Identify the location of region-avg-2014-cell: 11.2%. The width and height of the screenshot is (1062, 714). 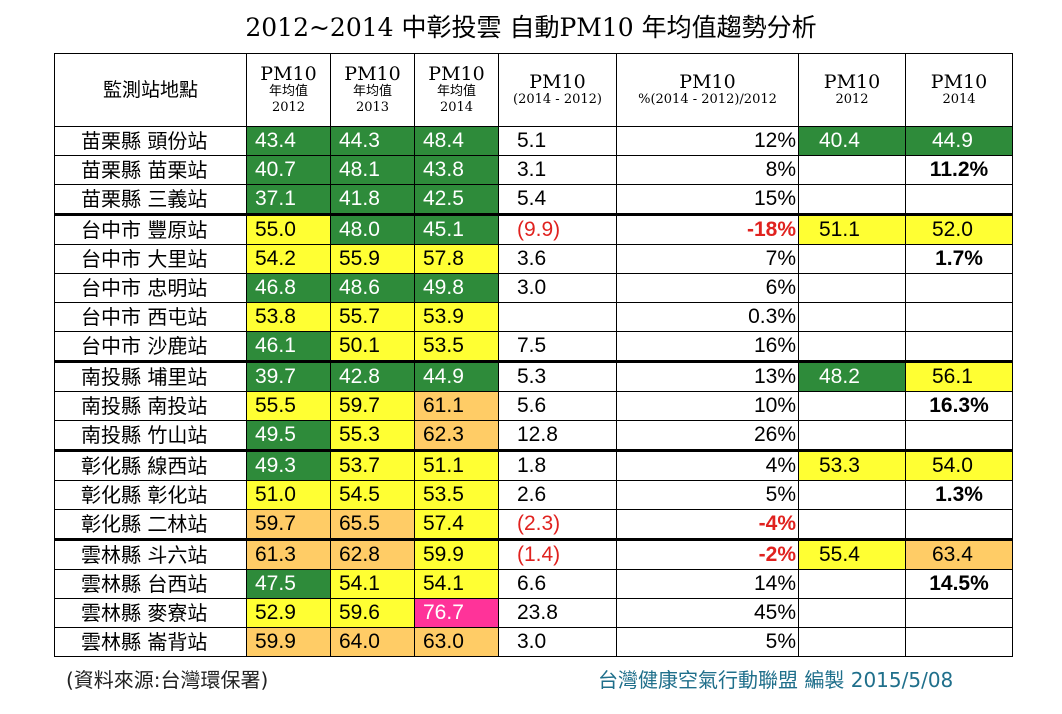
(959, 170).